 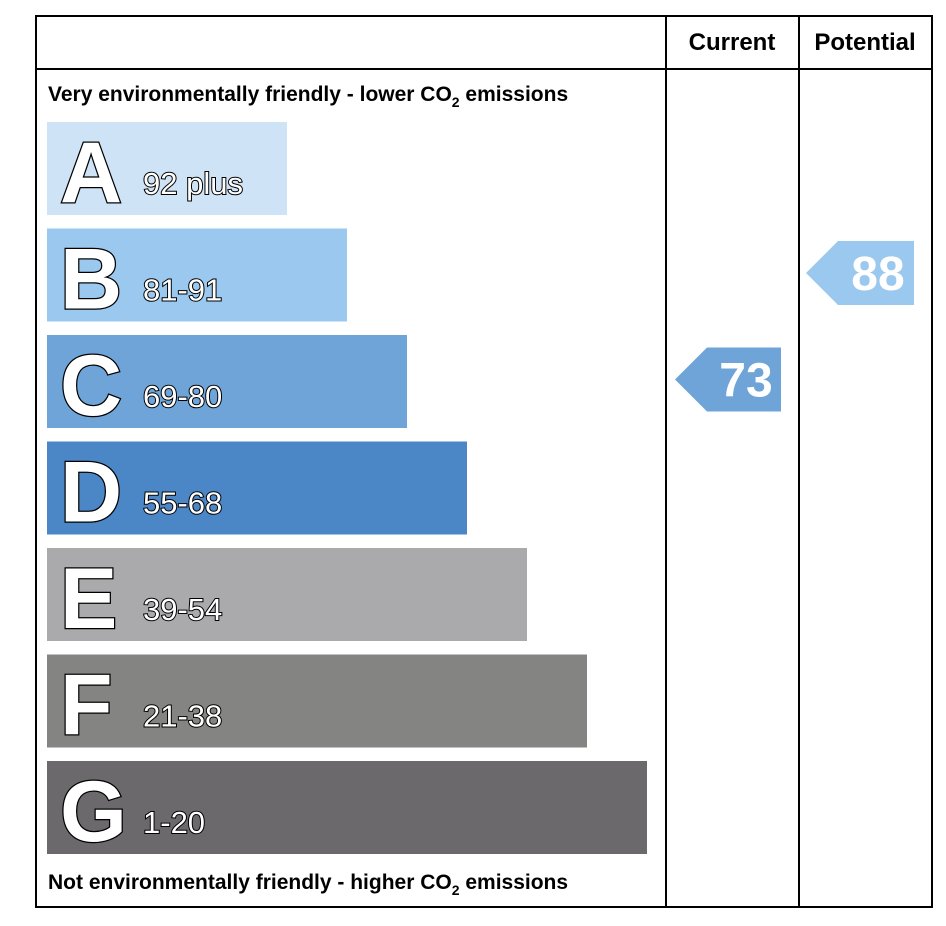 I want to click on band-c-bar, so click(x=227, y=381).